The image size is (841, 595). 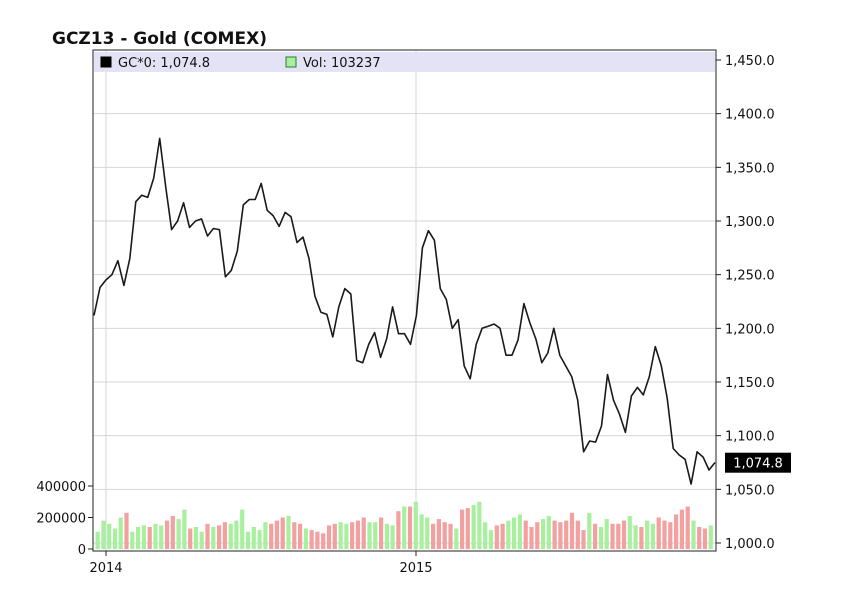 I want to click on legend-price-label: GC*0: 1,074.8, so click(x=164, y=63).